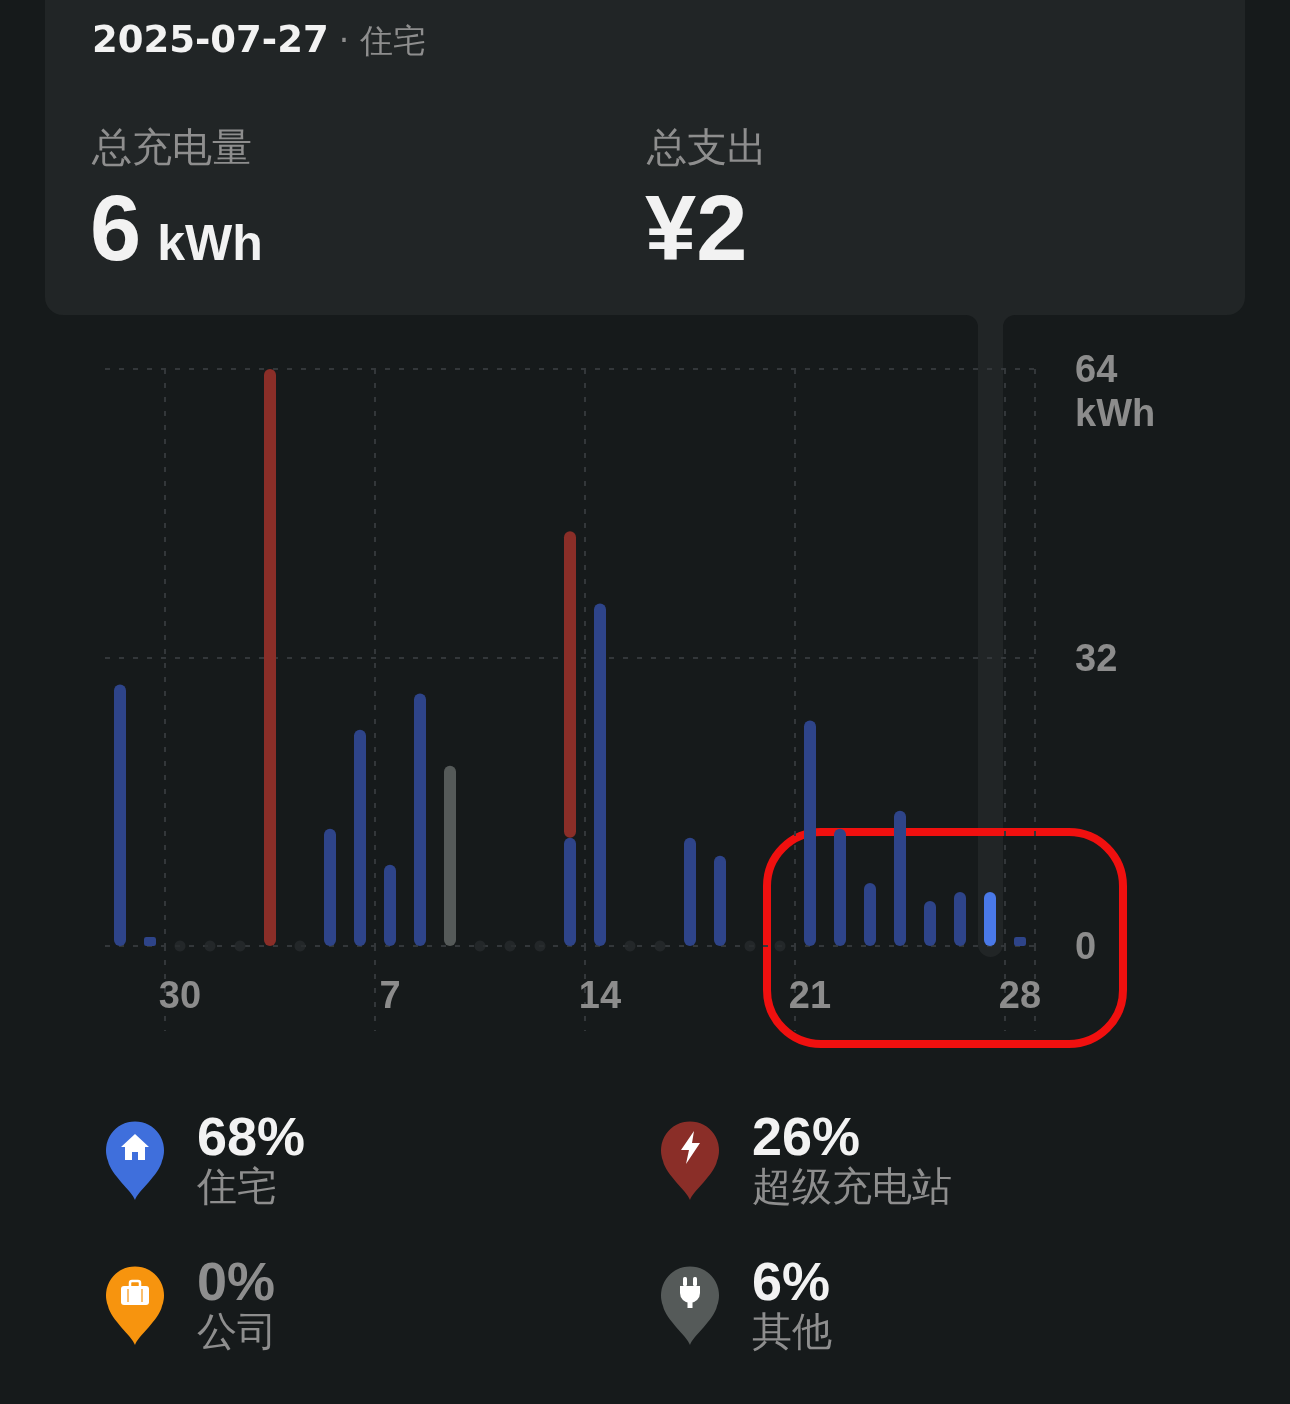  I want to click on y-tick-label: 32, so click(1096, 657).